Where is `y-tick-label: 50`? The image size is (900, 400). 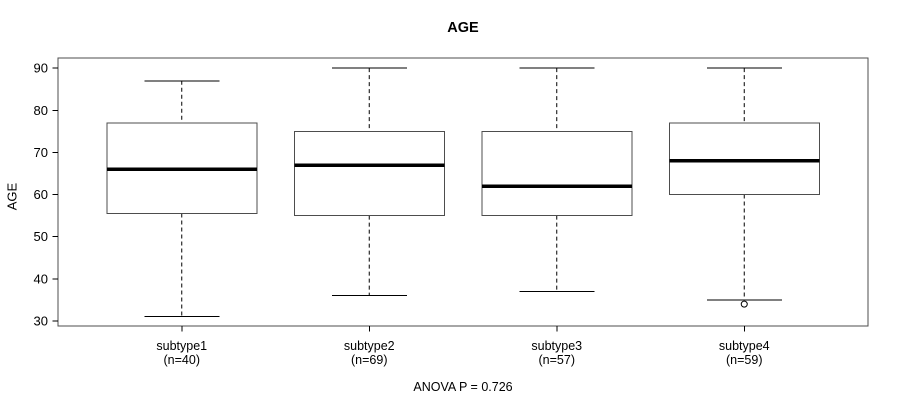 y-tick-label: 50 is located at coordinates (41, 236).